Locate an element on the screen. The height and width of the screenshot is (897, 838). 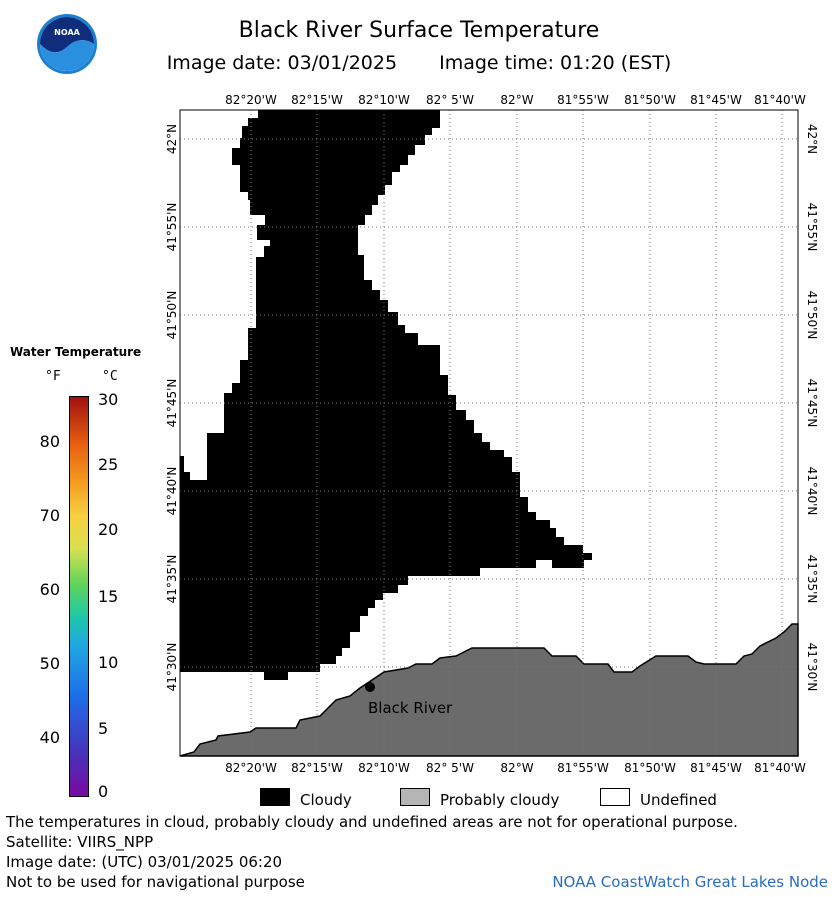
c-tick: 30 is located at coordinates (108, 399).